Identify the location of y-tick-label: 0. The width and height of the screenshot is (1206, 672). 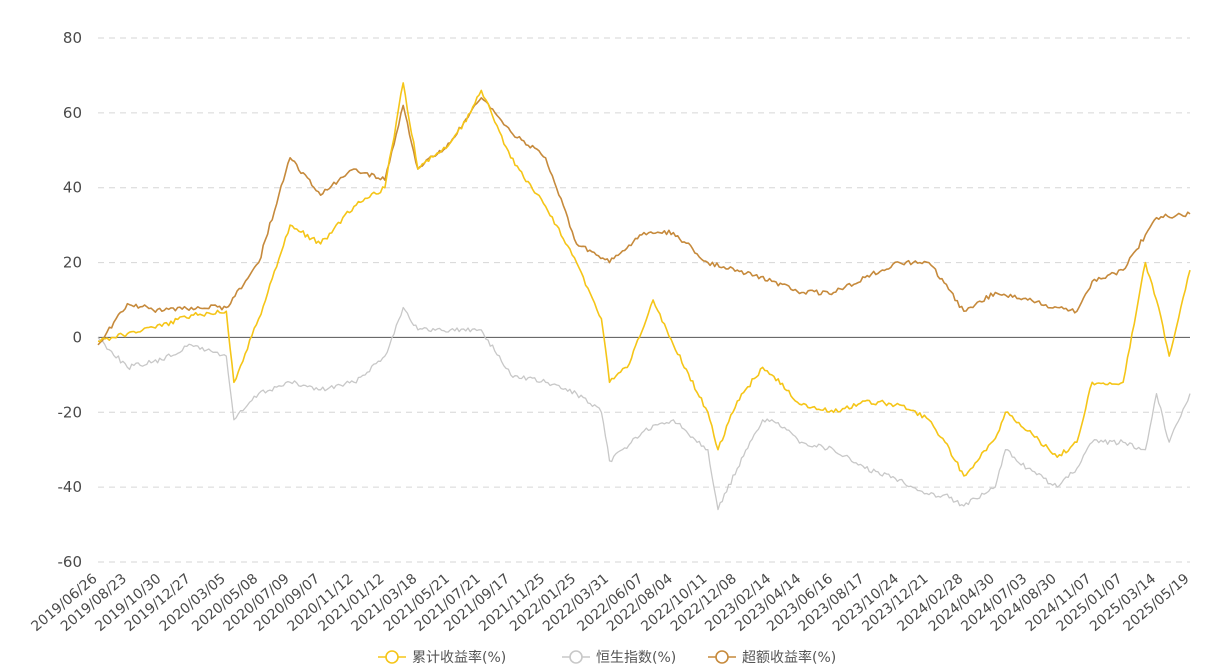
(77, 337).